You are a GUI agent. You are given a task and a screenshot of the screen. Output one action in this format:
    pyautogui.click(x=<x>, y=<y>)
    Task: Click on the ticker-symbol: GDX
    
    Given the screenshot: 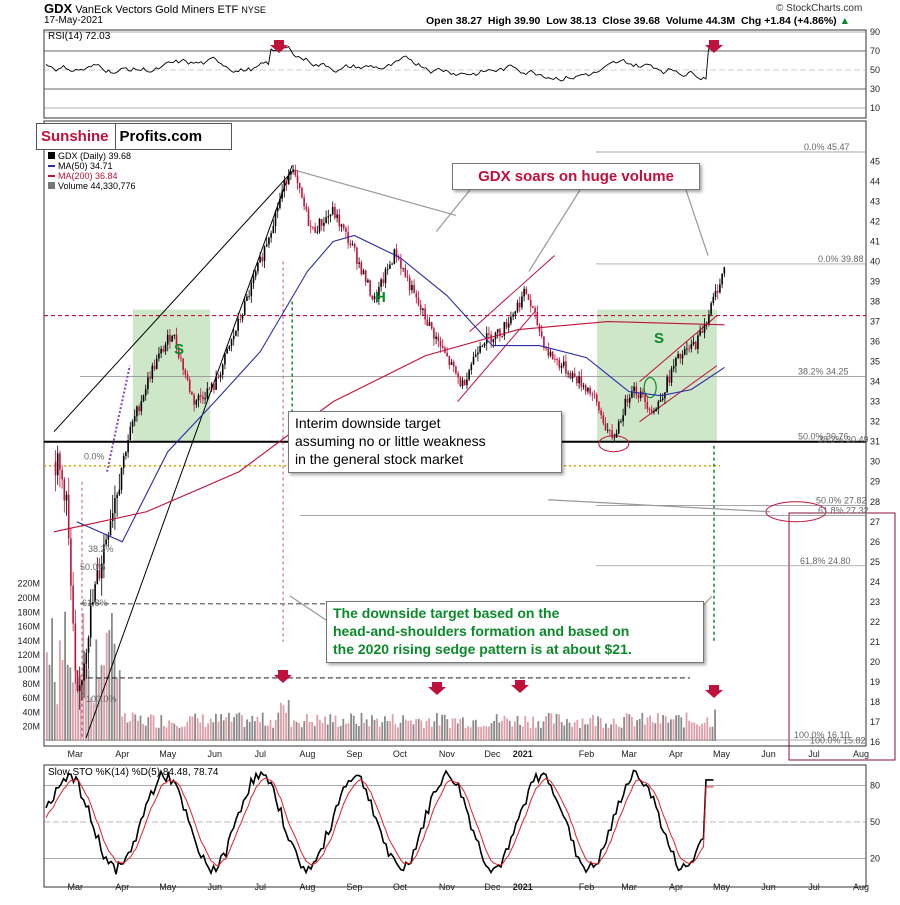 What is the action you would take?
    pyautogui.click(x=58, y=8)
    